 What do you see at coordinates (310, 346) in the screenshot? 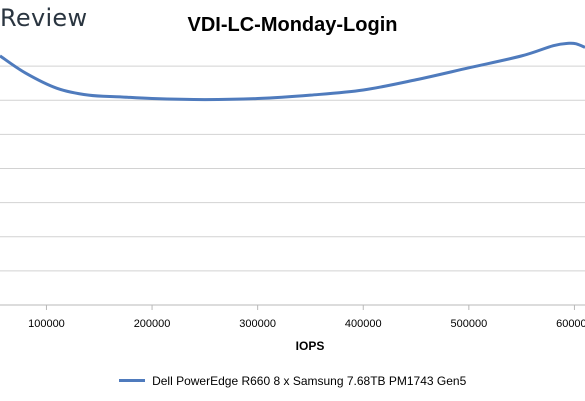
I see `x-axis-label: IOPS` at bounding box center [310, 346].